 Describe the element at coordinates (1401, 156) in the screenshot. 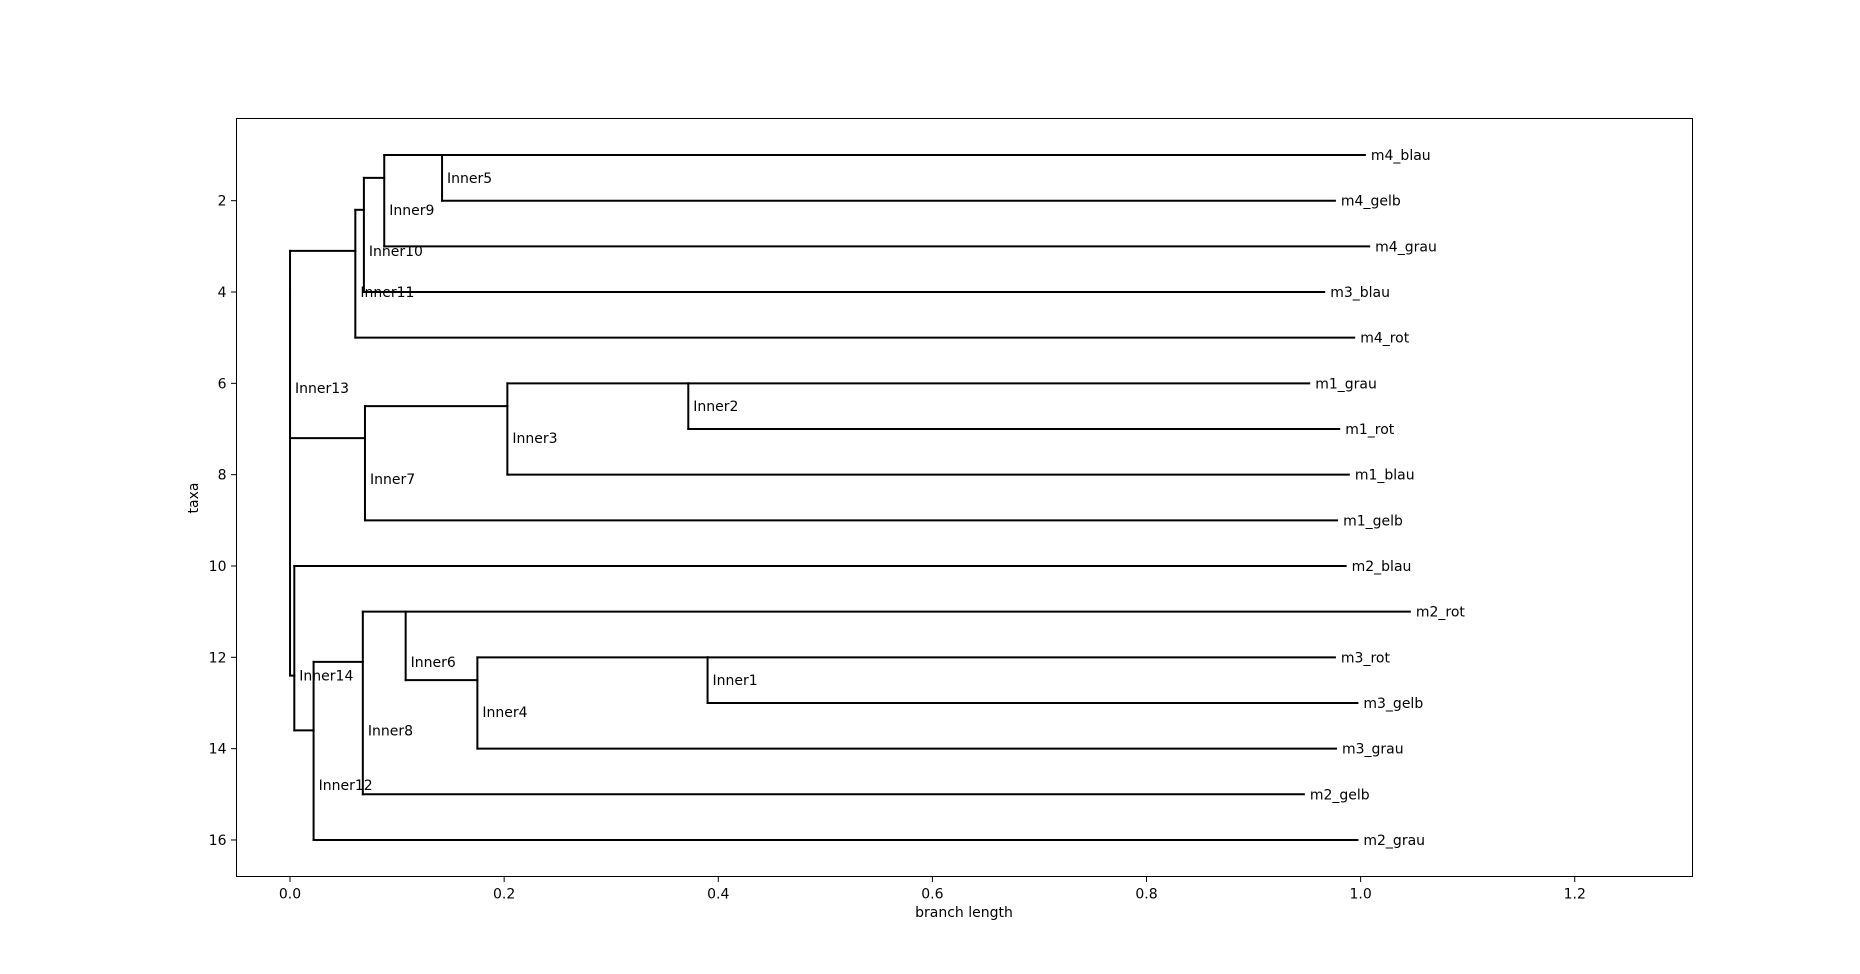

I see `leaf-label-m4-blau: m4_blau` at that location.